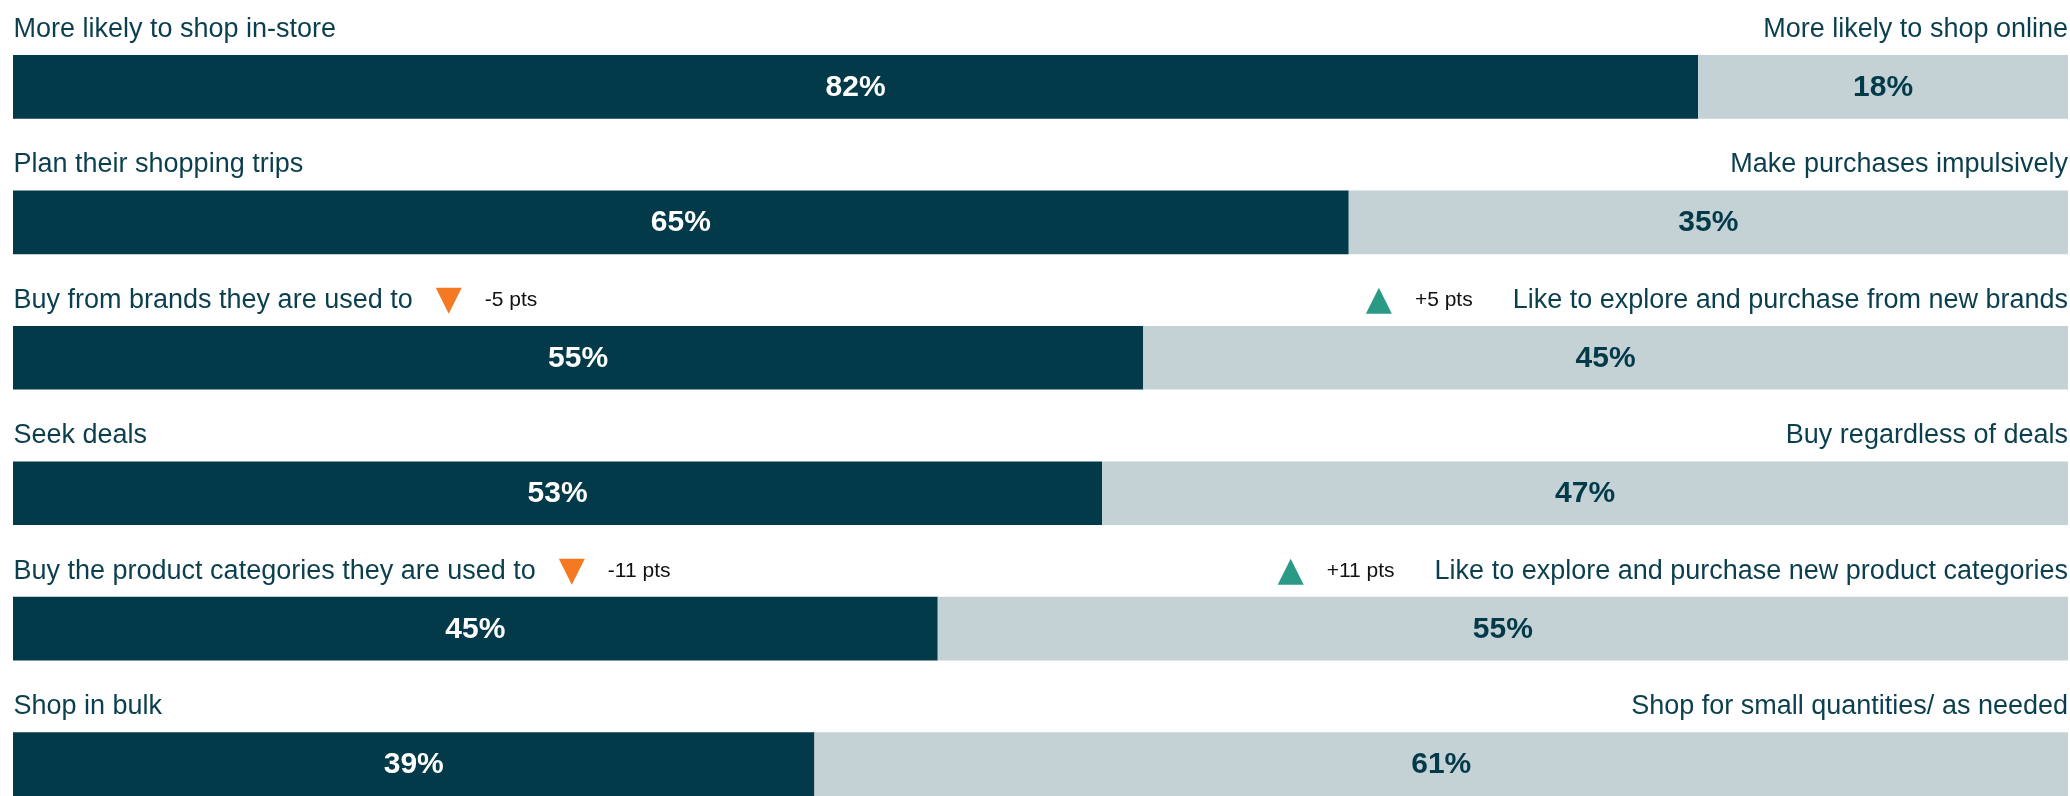 The height and width of the screenshot is (796, 2070). I want to click on data-label: 82%, so click(855, 85).